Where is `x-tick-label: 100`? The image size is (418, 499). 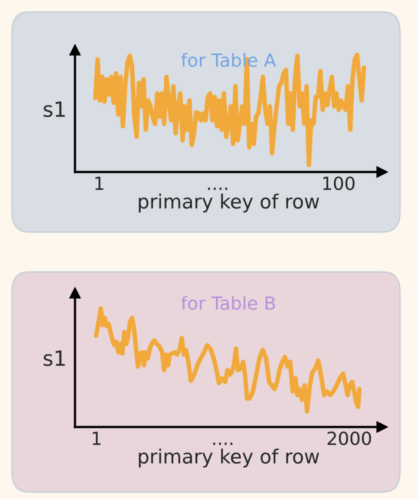 x-tick-label: 100 is located at coordinates (339, 183).